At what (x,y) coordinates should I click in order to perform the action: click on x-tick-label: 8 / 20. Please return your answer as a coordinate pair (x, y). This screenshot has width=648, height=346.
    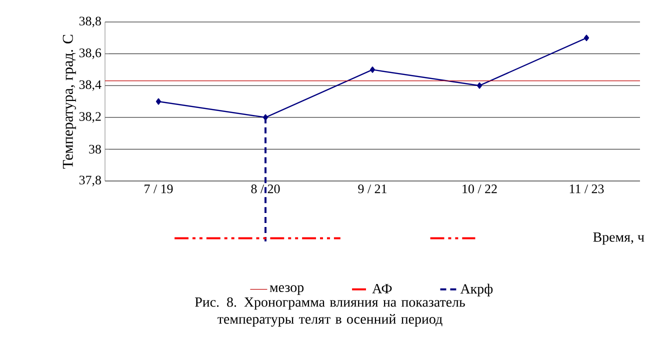
    Looking at the image, I should click on (265, 189).